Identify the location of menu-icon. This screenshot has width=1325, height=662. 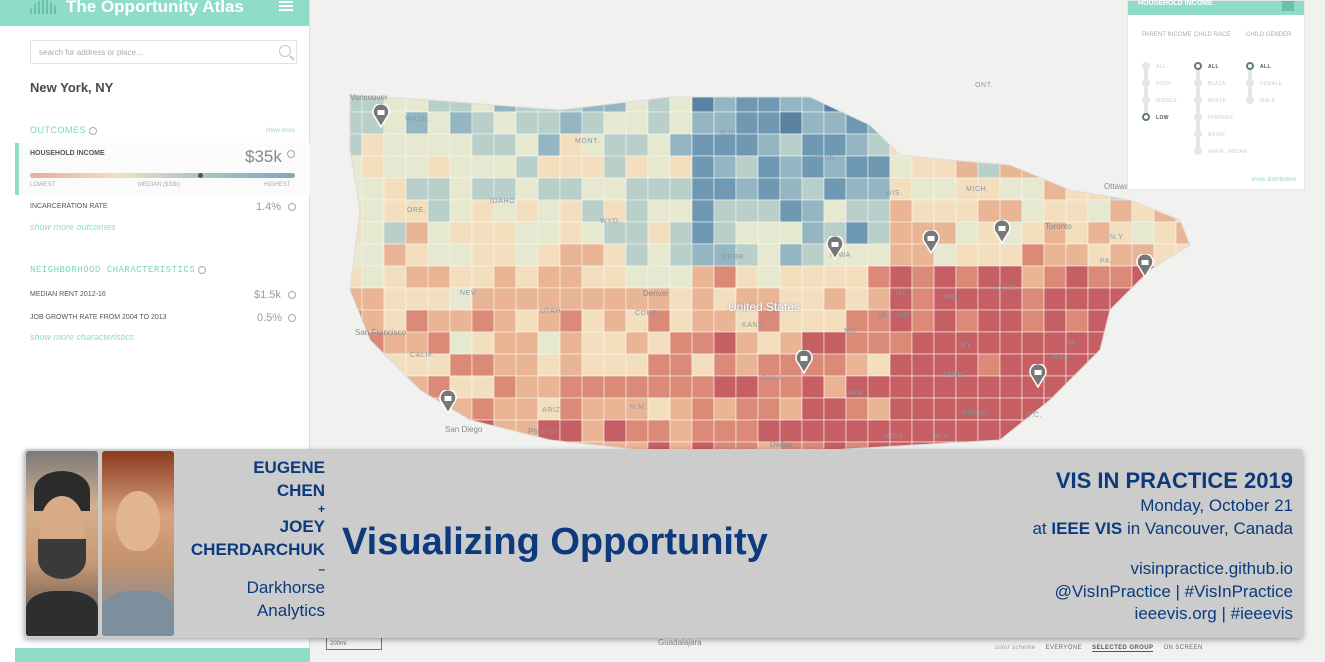
(286, 6).